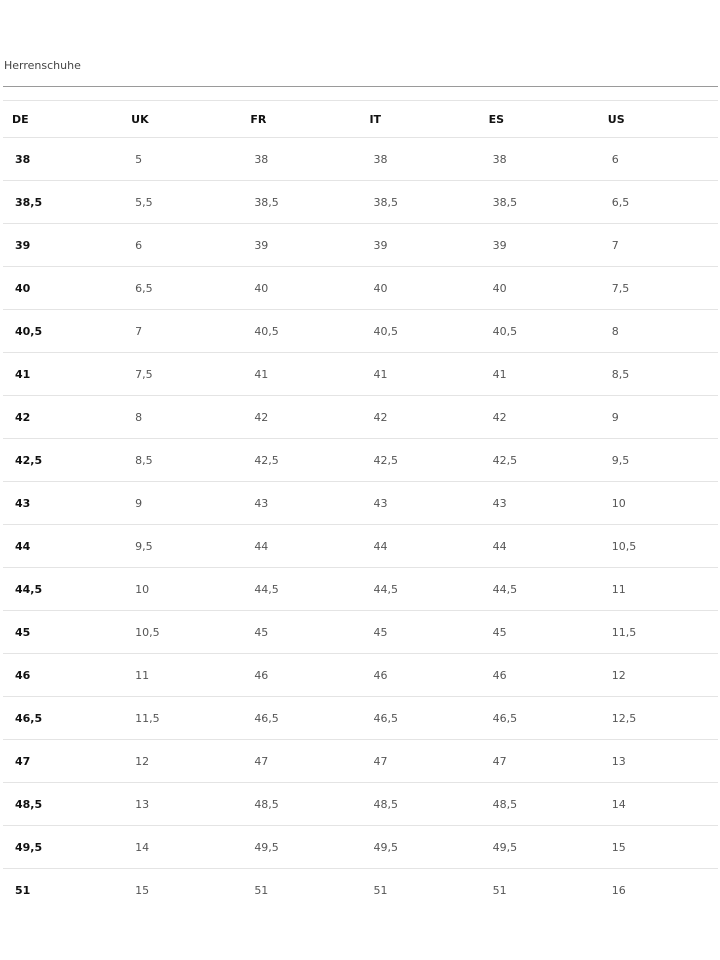  I want to click on table-row: 38,5 5,5 38,5 38,5 38,5 6,5, so click(360, 202).